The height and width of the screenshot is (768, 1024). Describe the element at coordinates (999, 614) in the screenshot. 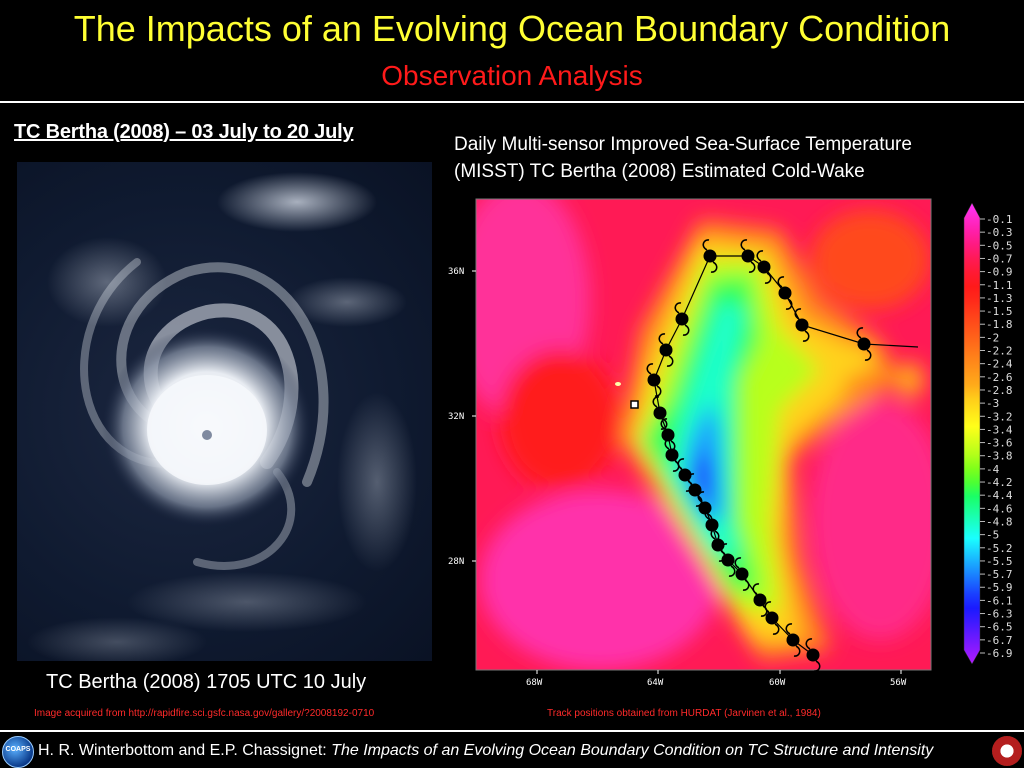

I see `colorbar-label: -6.3` at that location.